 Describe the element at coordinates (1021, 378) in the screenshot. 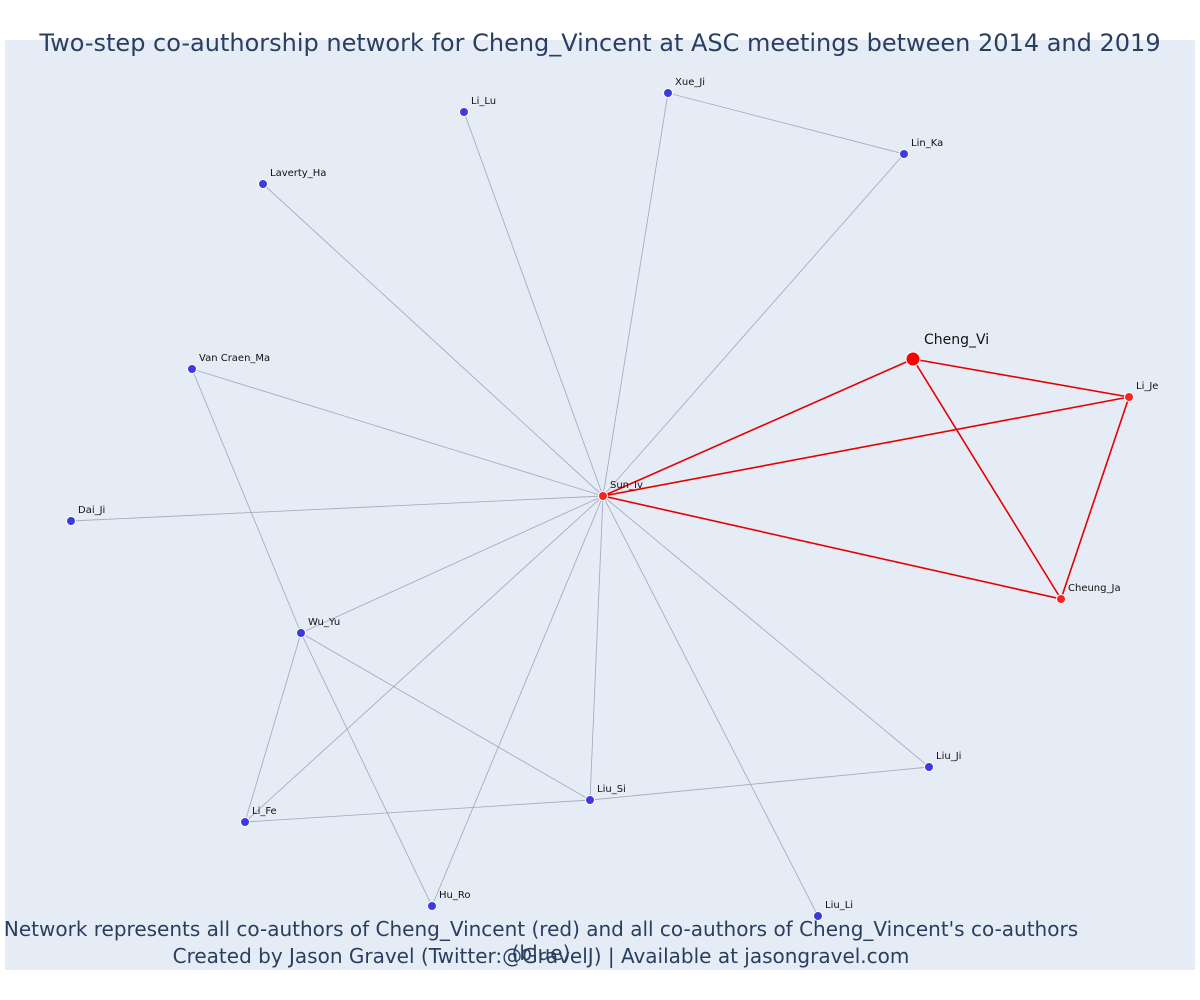

I see `edge-cheng_vi-li_je` at that location.